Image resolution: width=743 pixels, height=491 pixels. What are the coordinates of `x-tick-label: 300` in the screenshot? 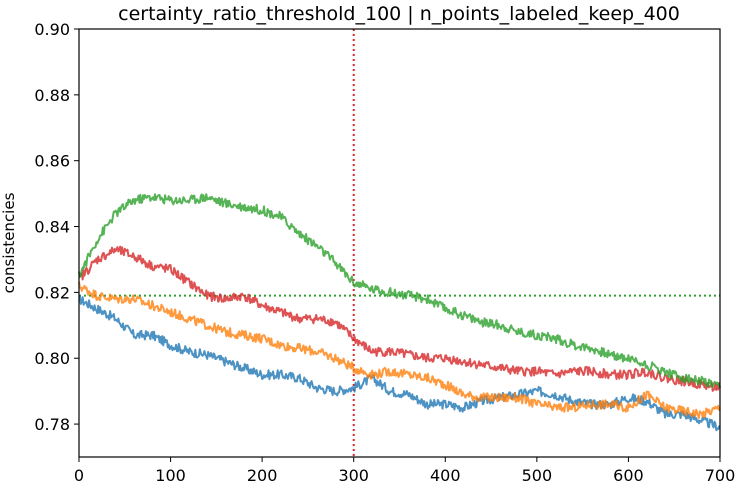 It's located at (353, 475).